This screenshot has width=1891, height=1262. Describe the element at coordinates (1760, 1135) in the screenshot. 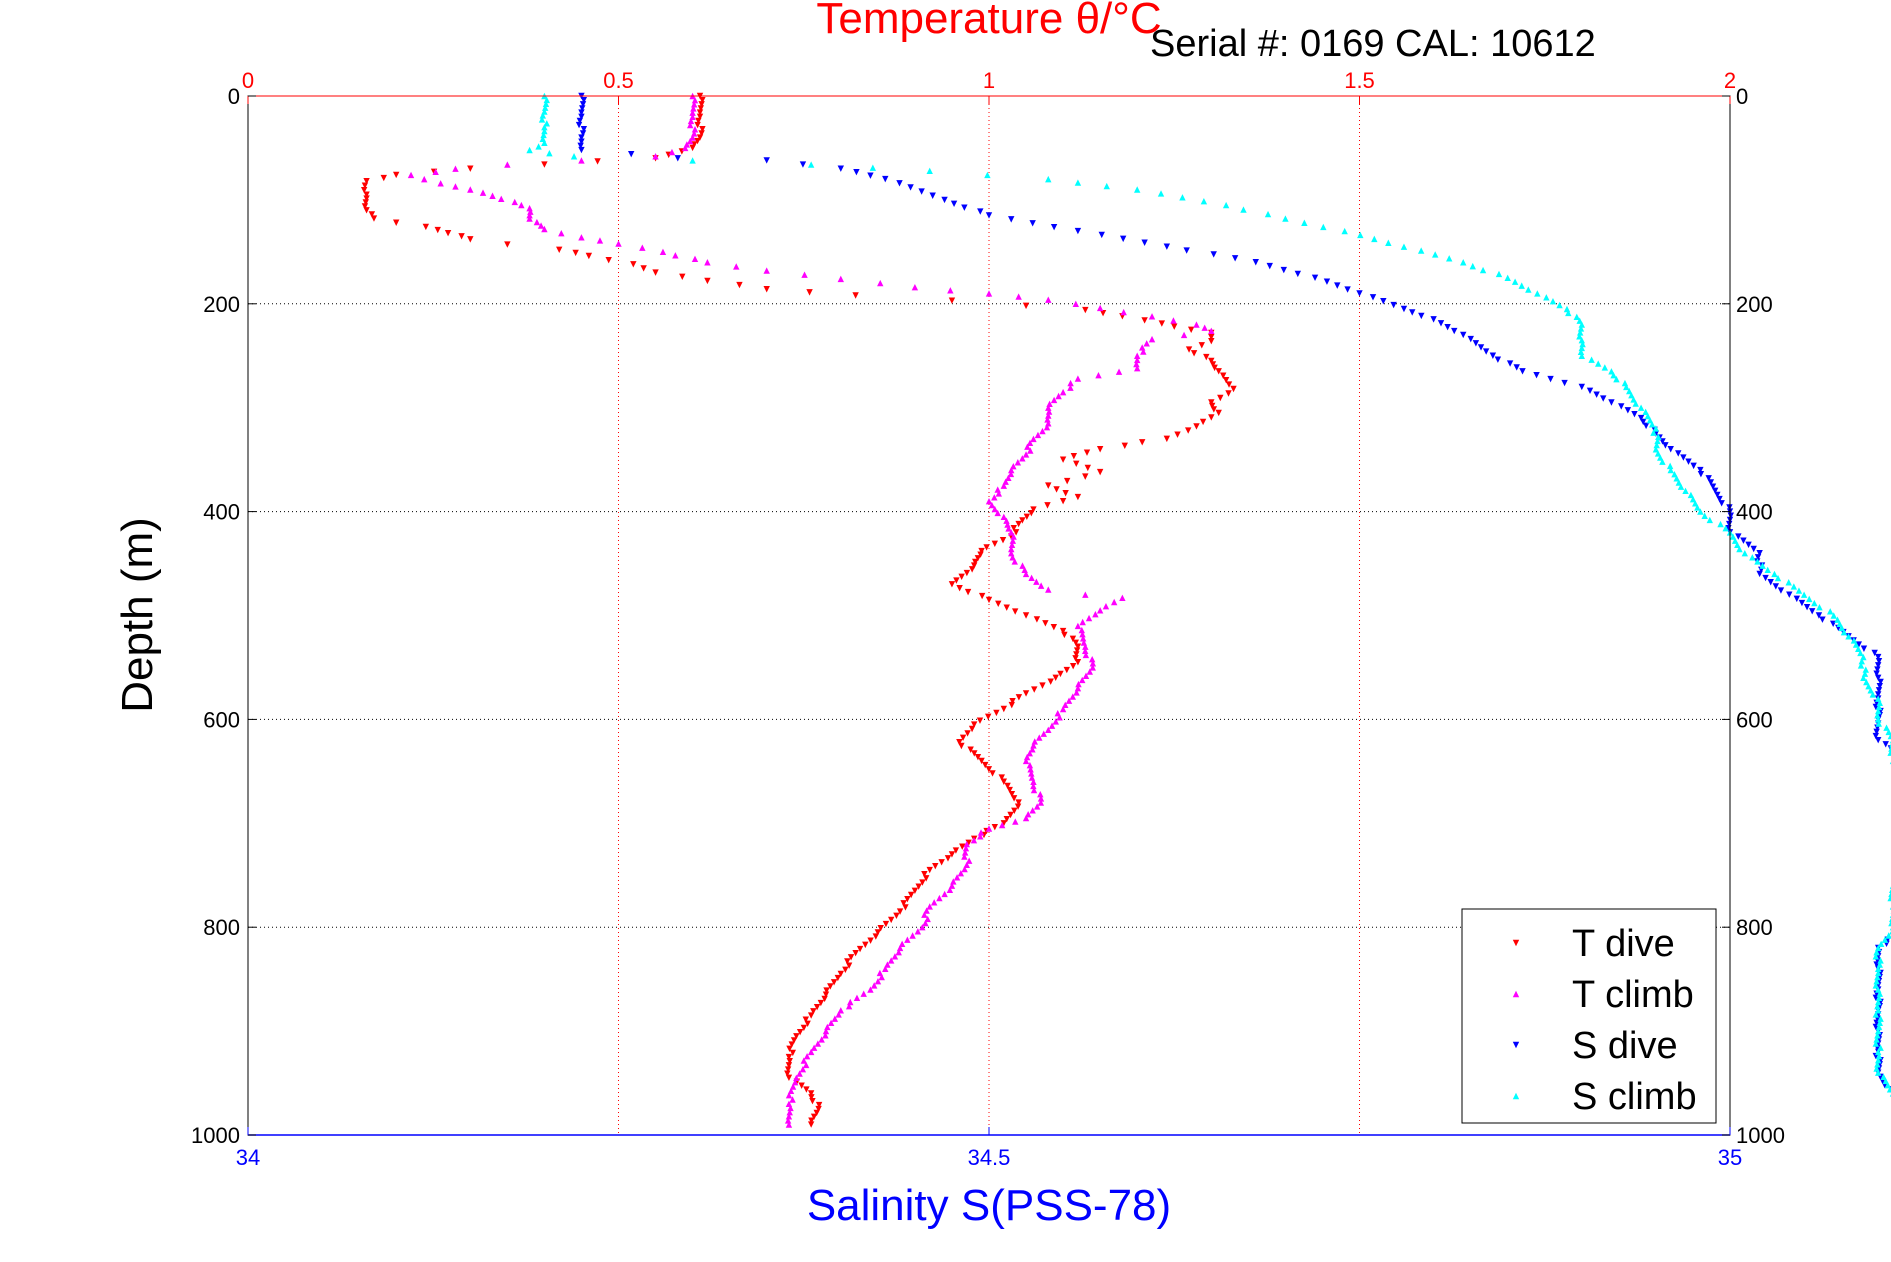

I see `depth-tick-label-right: 1000` at that location.